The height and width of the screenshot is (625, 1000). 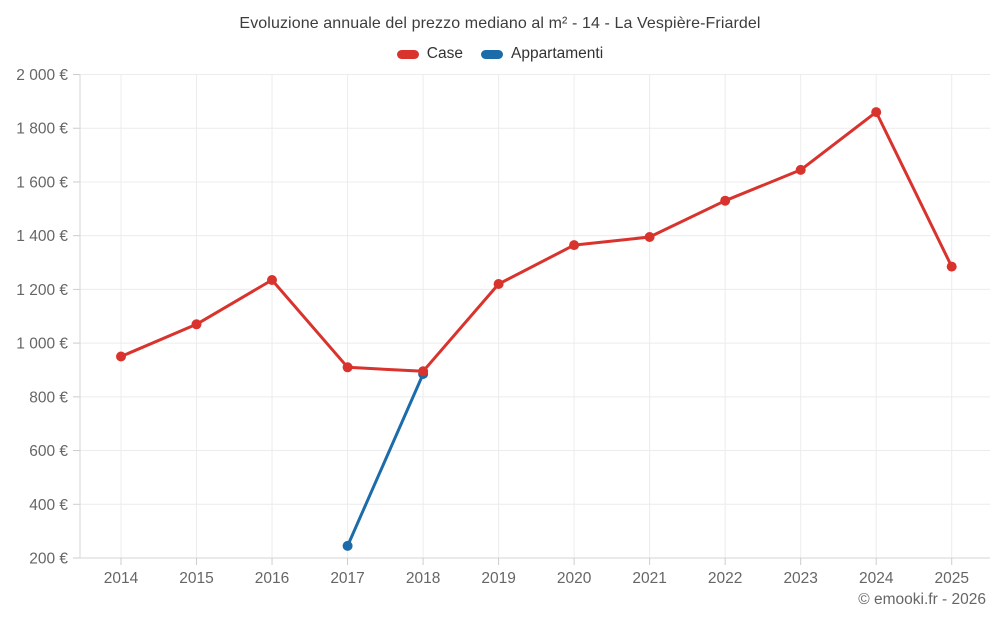 What do you see at coordinates (444, 53) in the screenshot?
I see `legend-label-case: Case` at bounding box center [444, 53].